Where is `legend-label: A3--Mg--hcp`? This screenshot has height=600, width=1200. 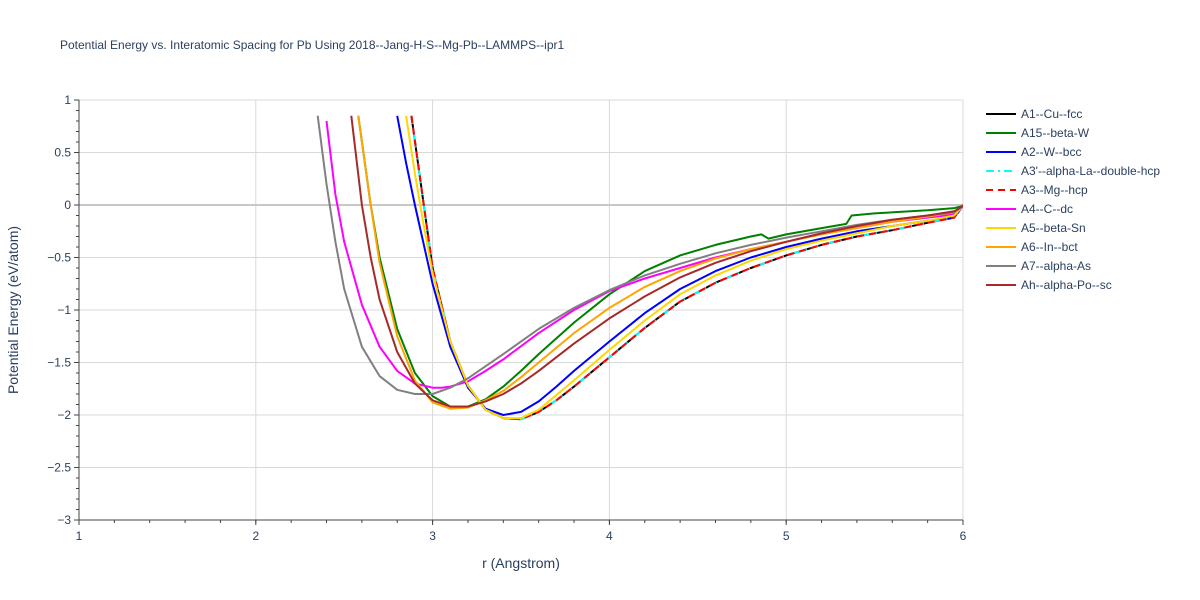 legend-label: A3--Mg--hcp is located at coordinates (1054, 190).